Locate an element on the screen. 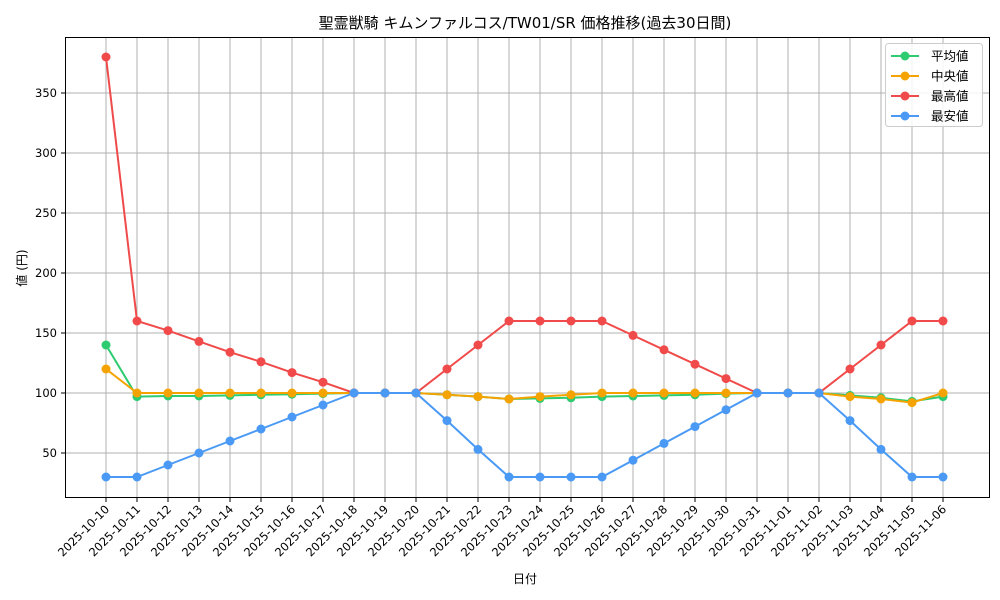  y-axis-label: 値 (円) is located at coordinates (21, 267).